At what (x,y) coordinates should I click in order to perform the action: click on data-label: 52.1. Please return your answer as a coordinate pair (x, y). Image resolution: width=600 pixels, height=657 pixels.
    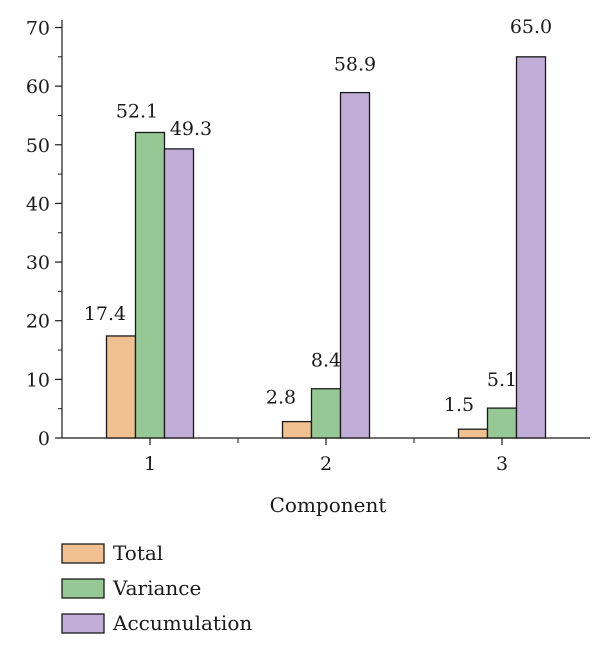
    Looking at the image, I should click on (137, 111).